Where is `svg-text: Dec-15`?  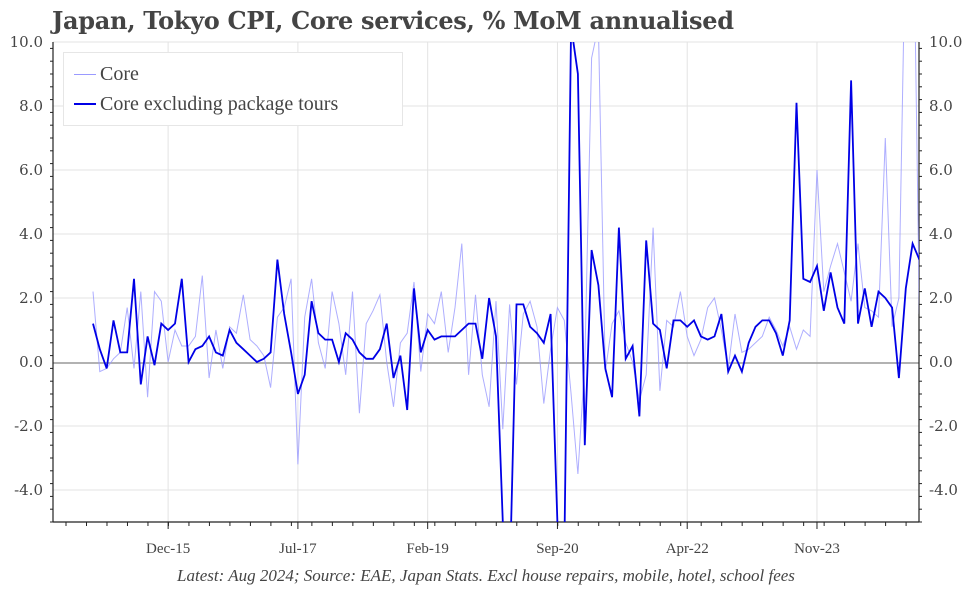
svg-text: Dec-15 is located at coordinates (168, 549).